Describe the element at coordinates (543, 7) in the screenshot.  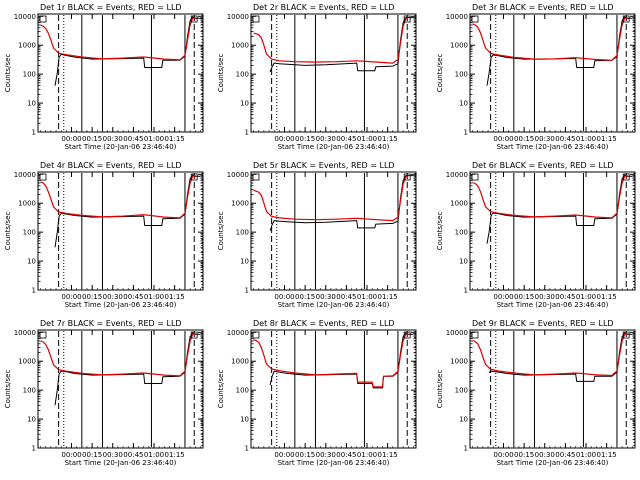
I see `panel-title: Det 3r BLACK = Events, RED = LLD` at that location.